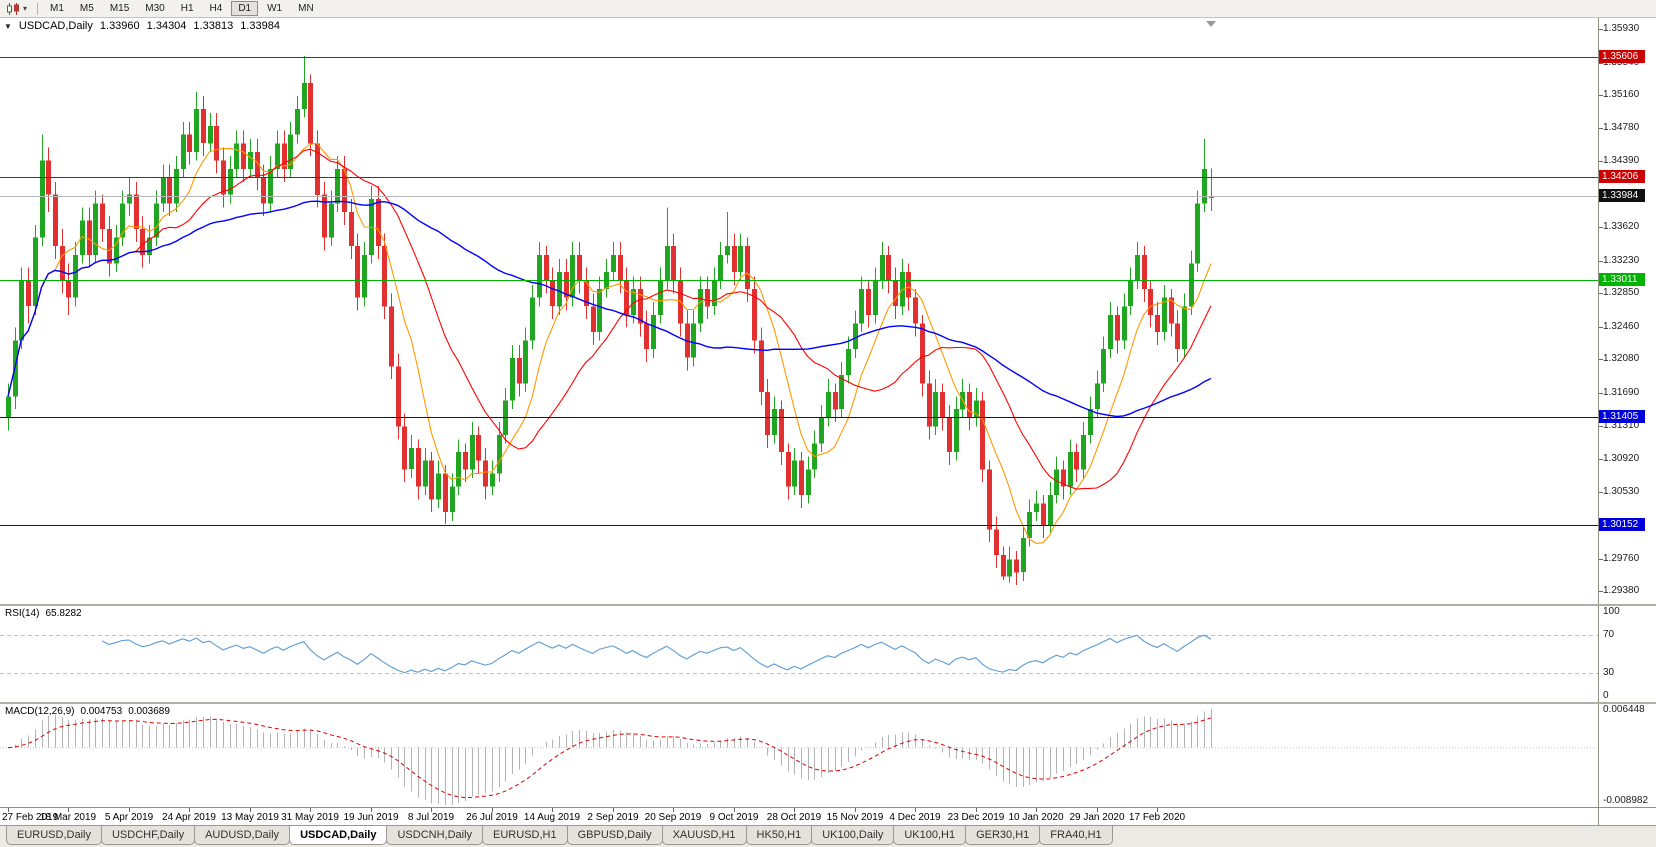  What do you see at coordinates (55, 26) in the screenshot?
I see `chart-symbol-period: USDCAD,Daily` at bounding box center [55, 26].